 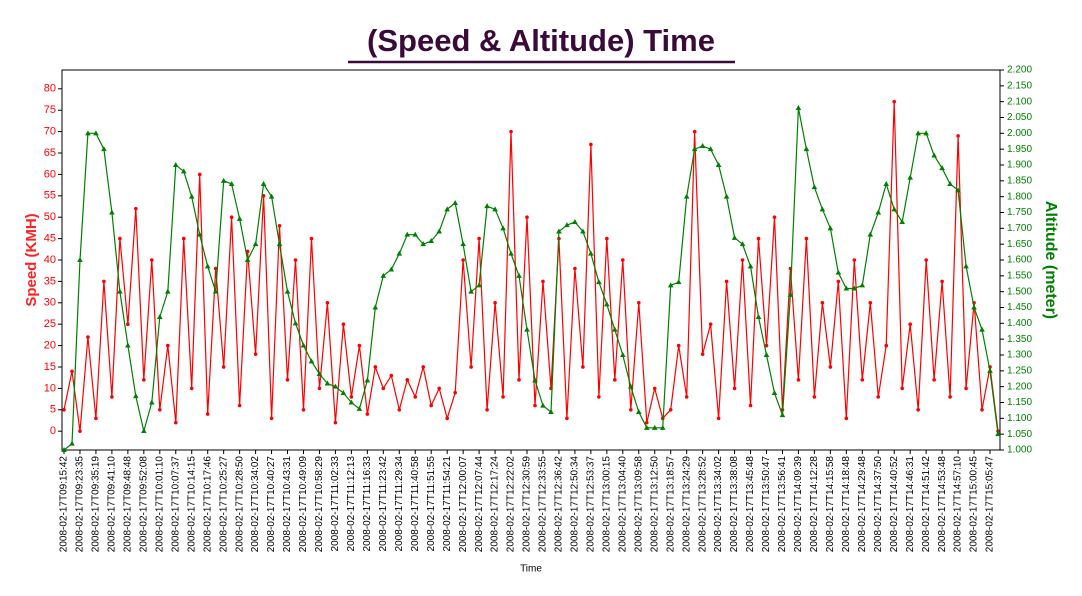 I want to click on y2-tick-label: 2.000, so click(x=1019, y=133).